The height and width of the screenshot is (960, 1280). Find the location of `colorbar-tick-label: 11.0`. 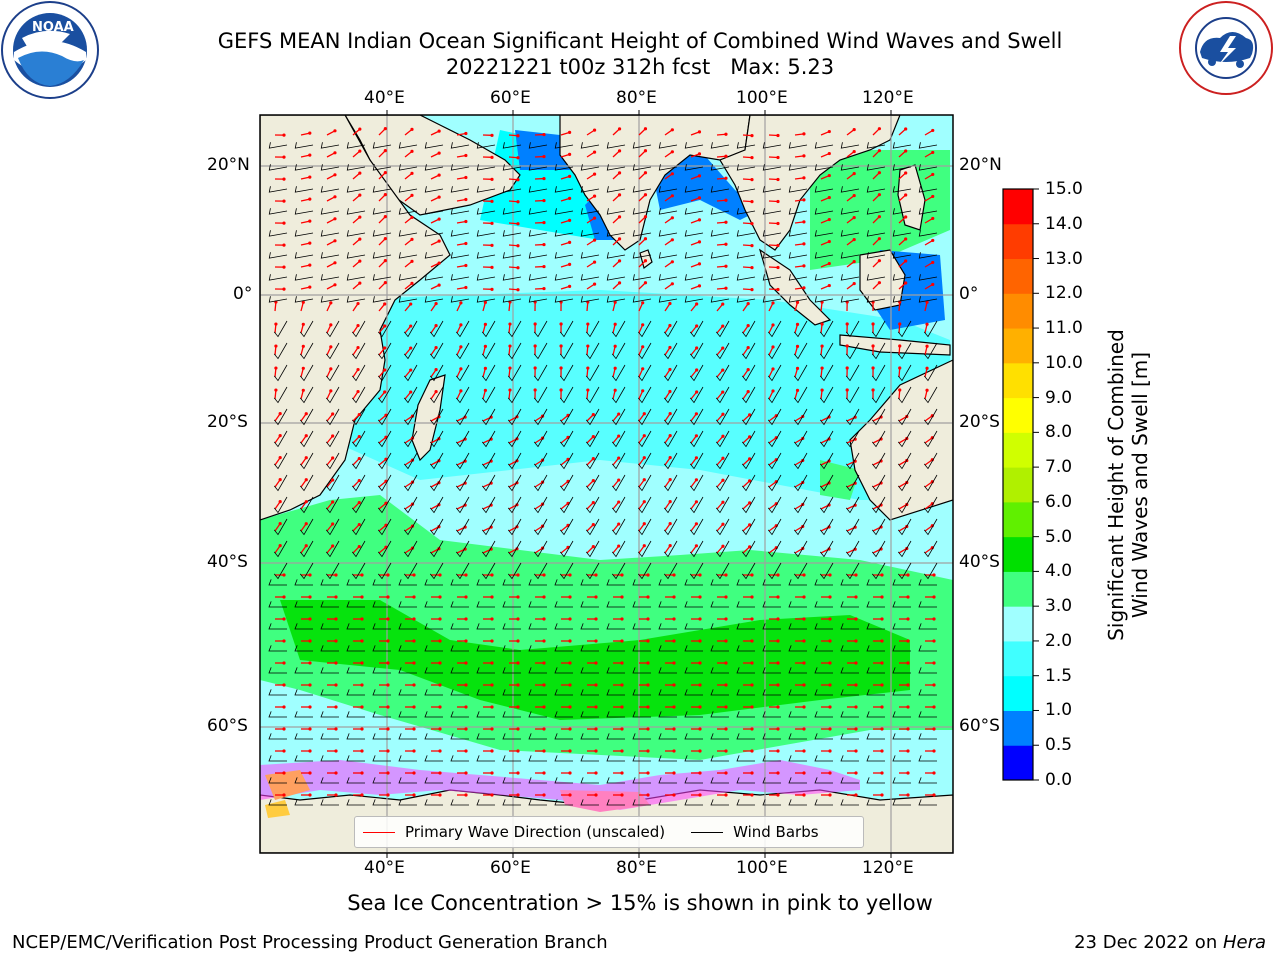

colorbar-tick-label: 11.0 is located at coordinates (1064, 328).